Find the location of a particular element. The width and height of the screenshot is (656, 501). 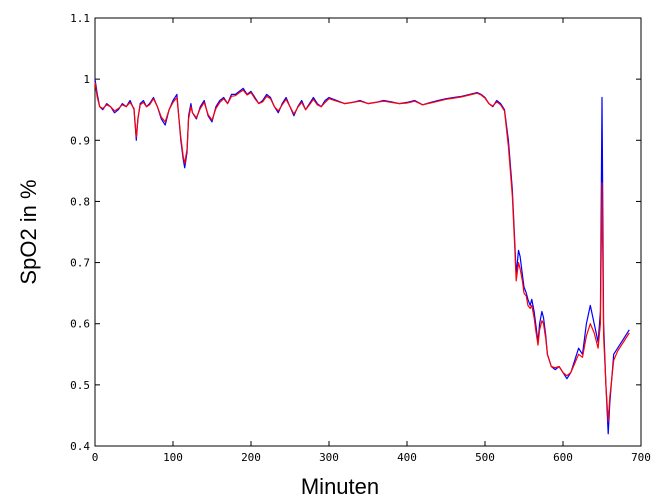

y-axis-title: SpO2 in % is located at coordinates (28, 231).